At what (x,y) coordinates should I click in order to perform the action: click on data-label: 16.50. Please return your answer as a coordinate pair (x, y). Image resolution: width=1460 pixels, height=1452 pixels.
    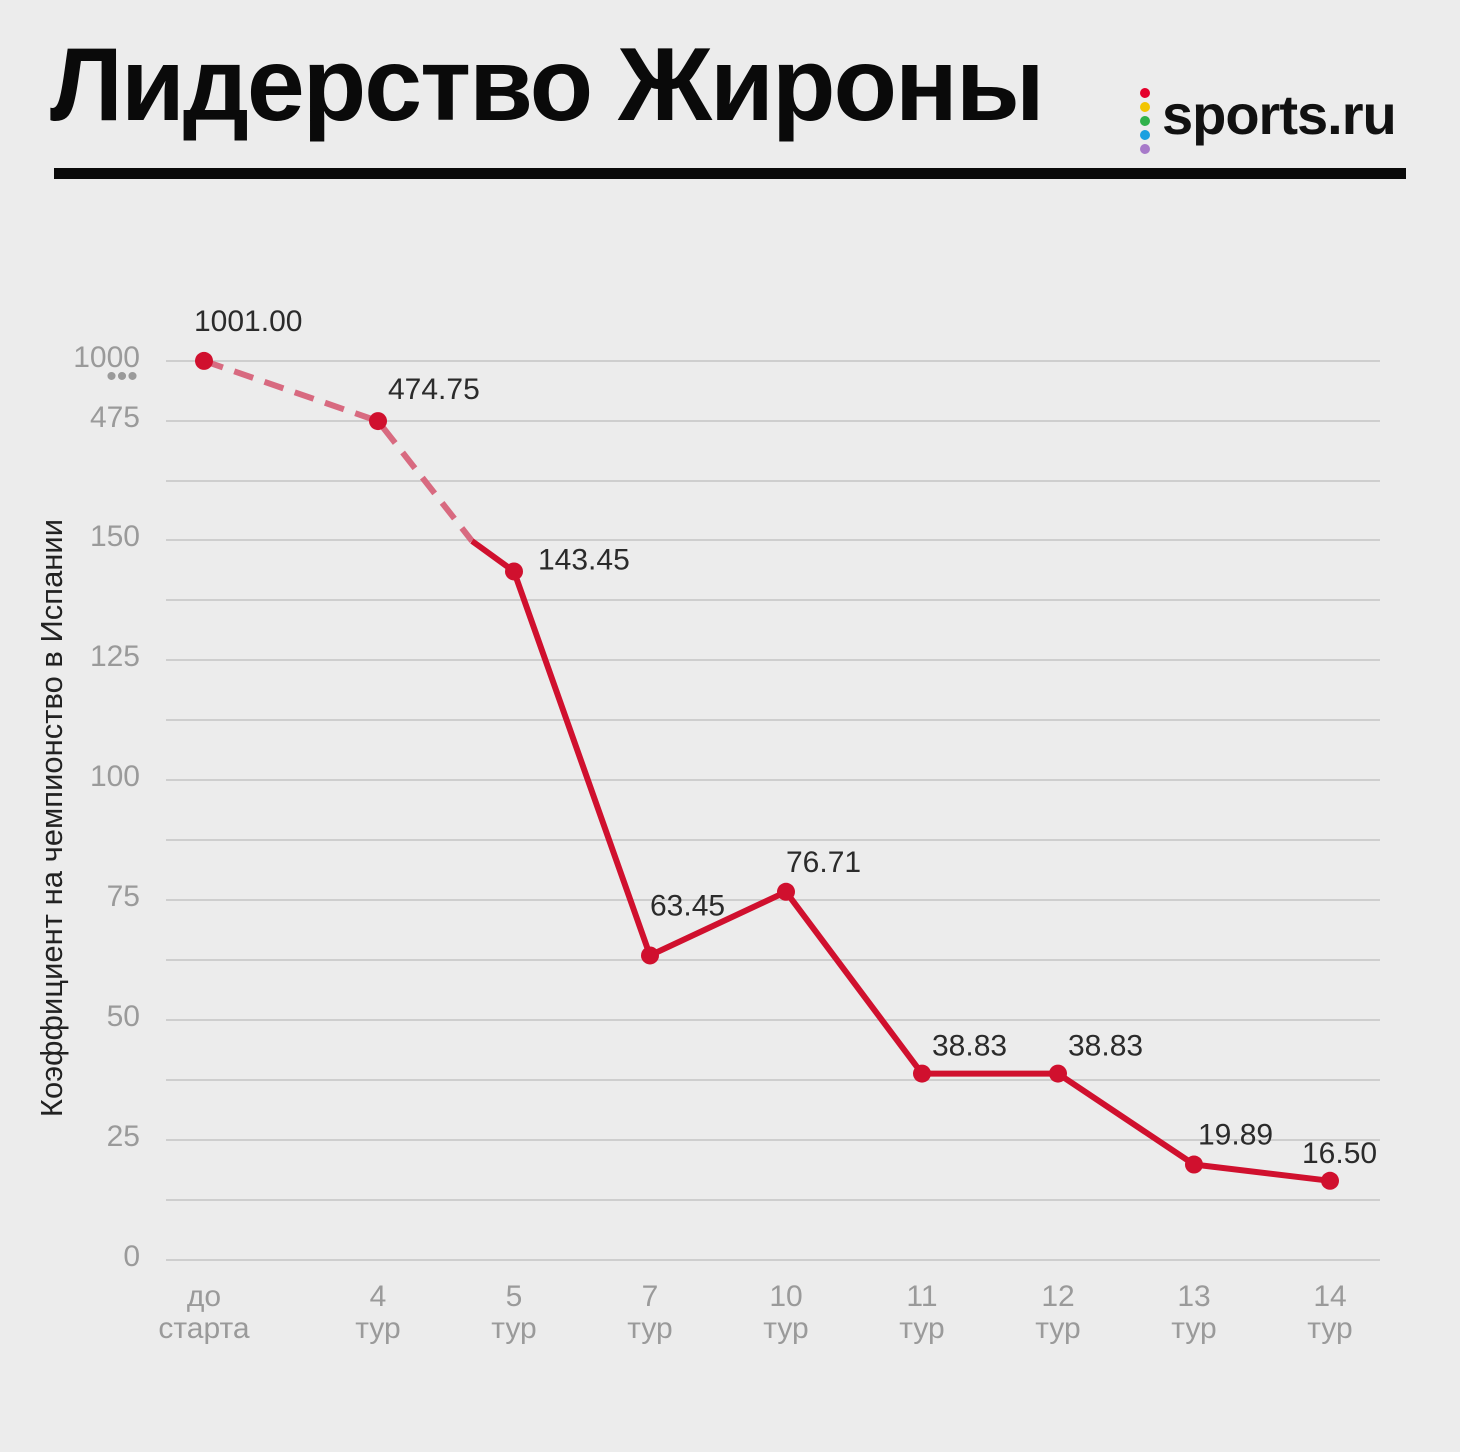
    Looking at the image, I should click on (1339, 1153).